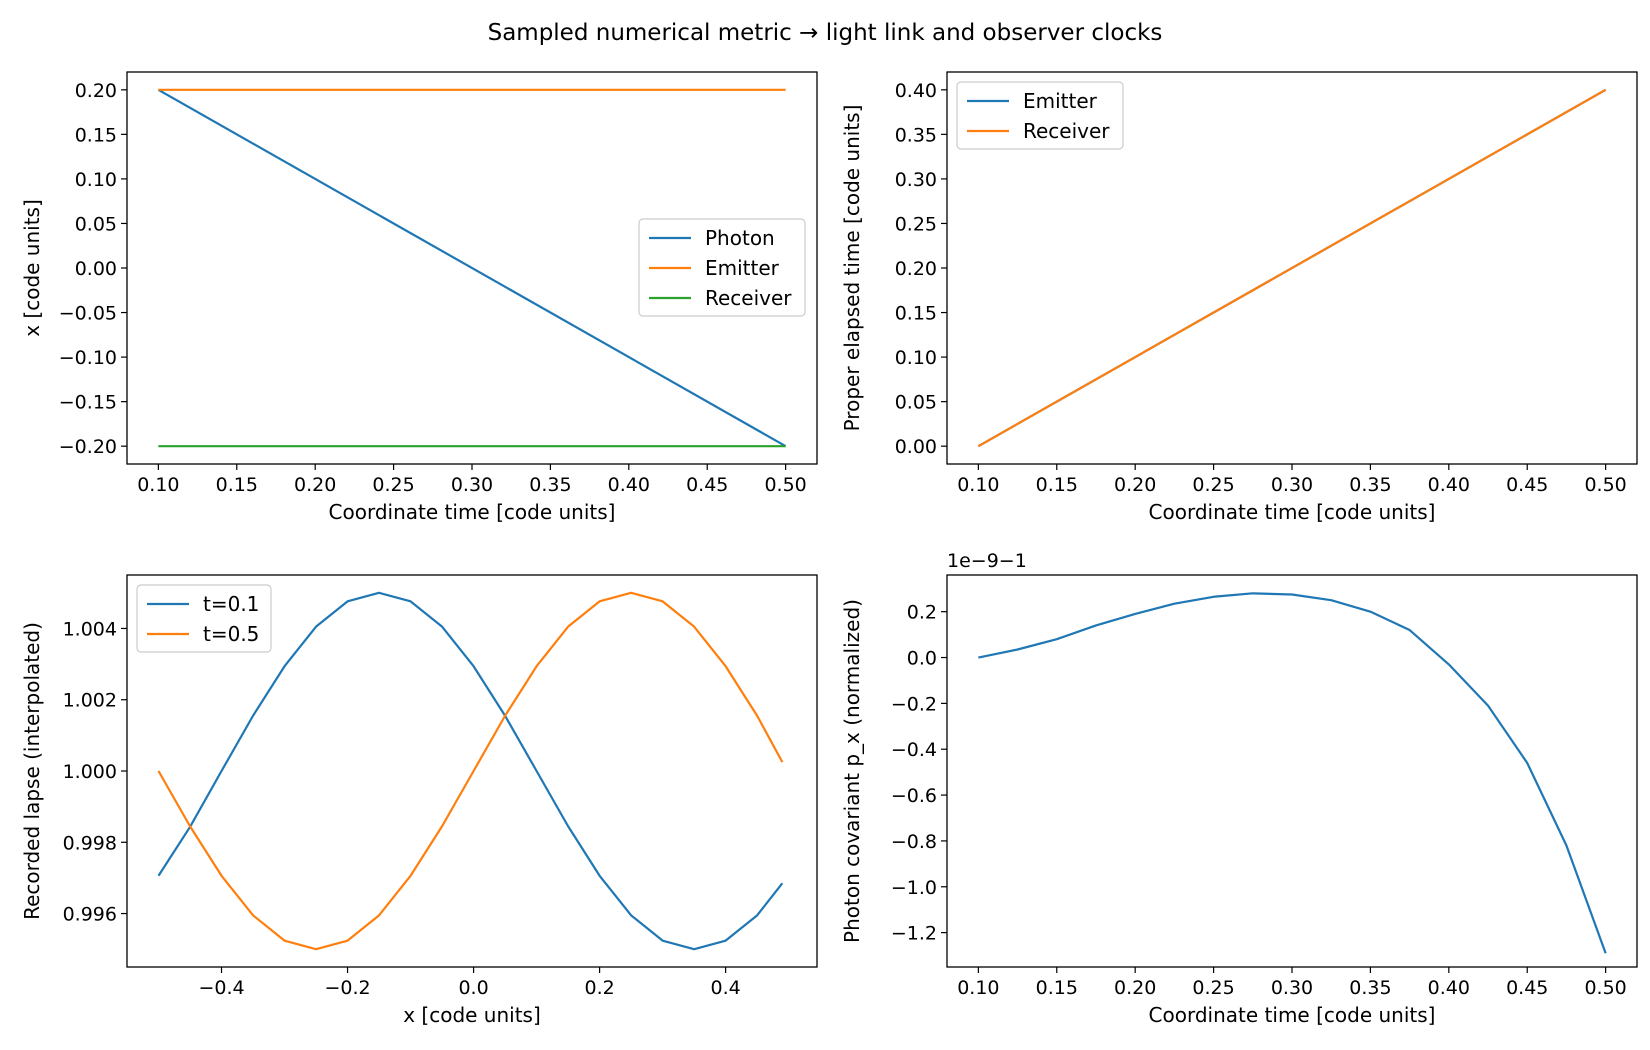 This screenshot has width=1650, height=1050. I want to click on y-tick-label: 0.996, so click(90, 915).